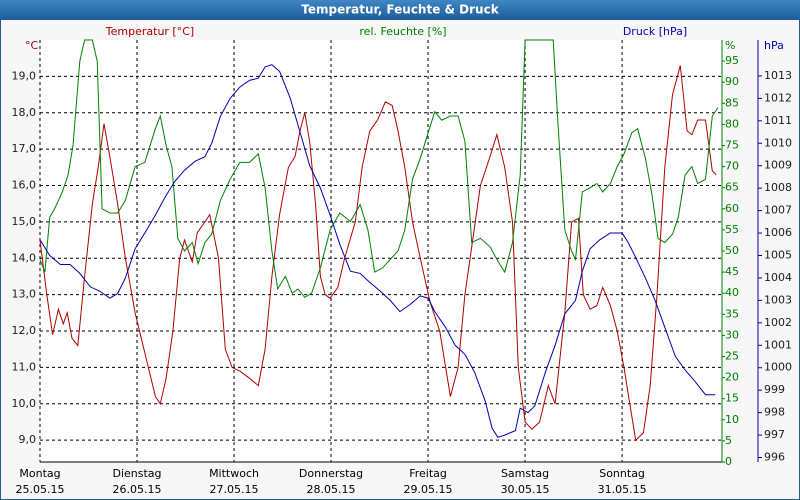  Describe the element at coordinates (732, 398) in the screenshot. I see `y2-tick-label: 15` at that location.